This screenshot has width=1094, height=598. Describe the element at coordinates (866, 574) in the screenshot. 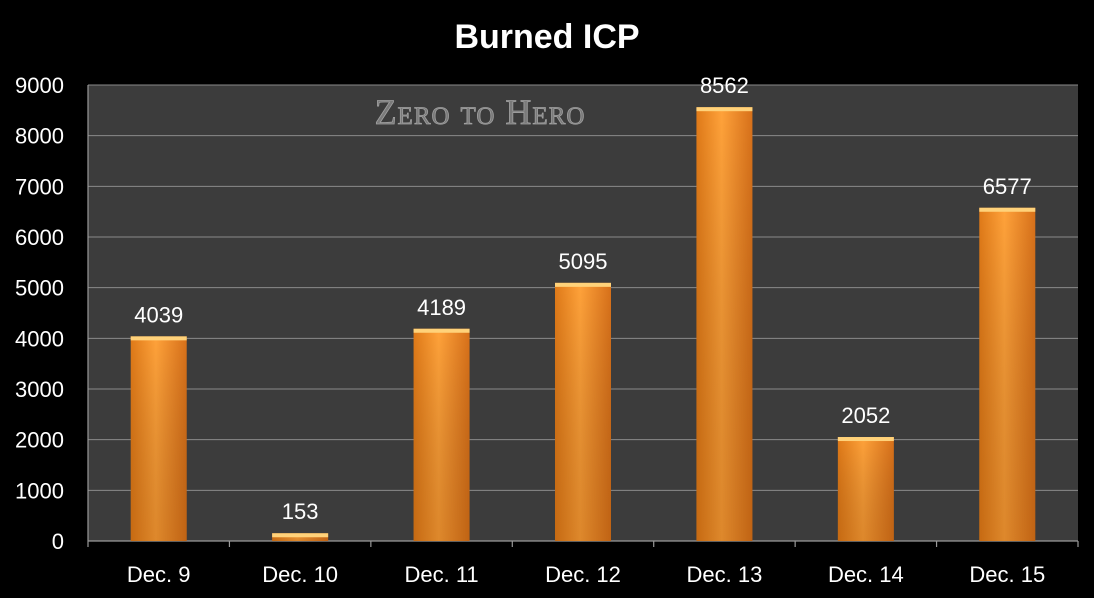

I see `x-tick-label: Dec. 14` at that location.